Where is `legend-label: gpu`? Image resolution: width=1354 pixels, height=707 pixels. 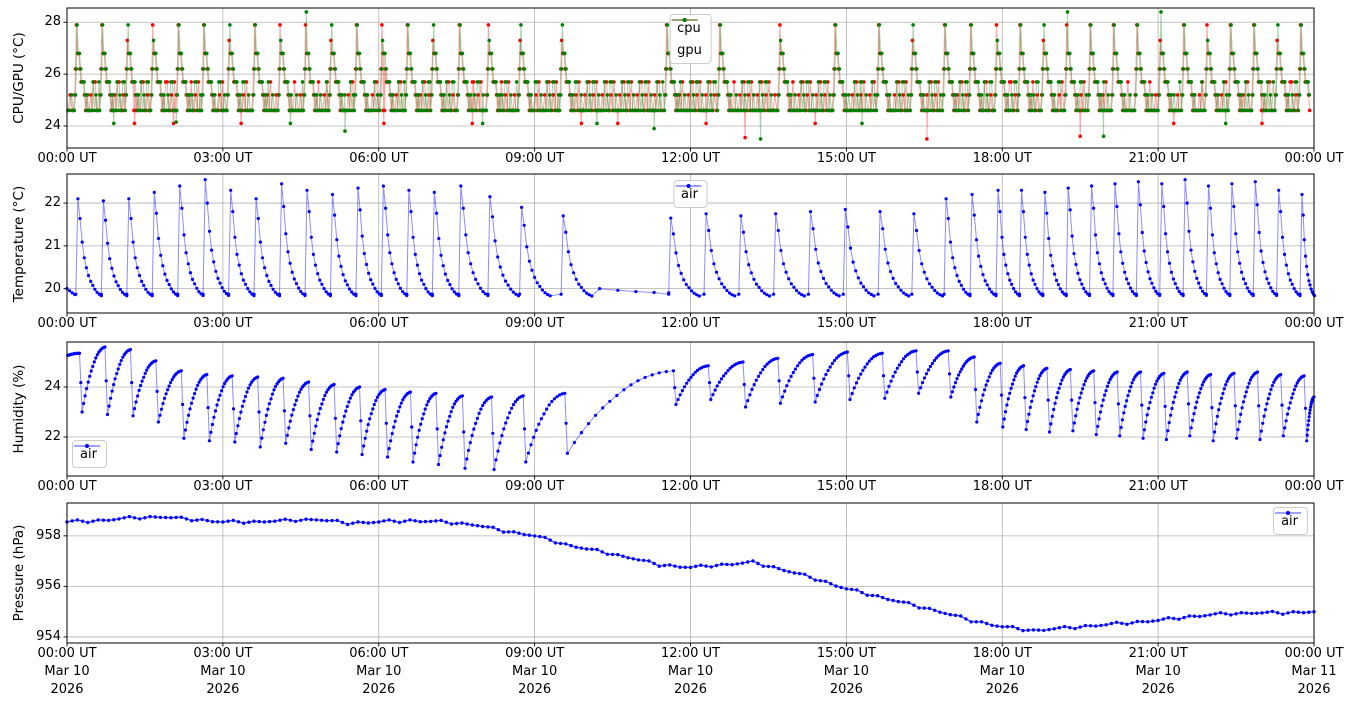
legend-label: gpu is located at coordinates (689, 50).